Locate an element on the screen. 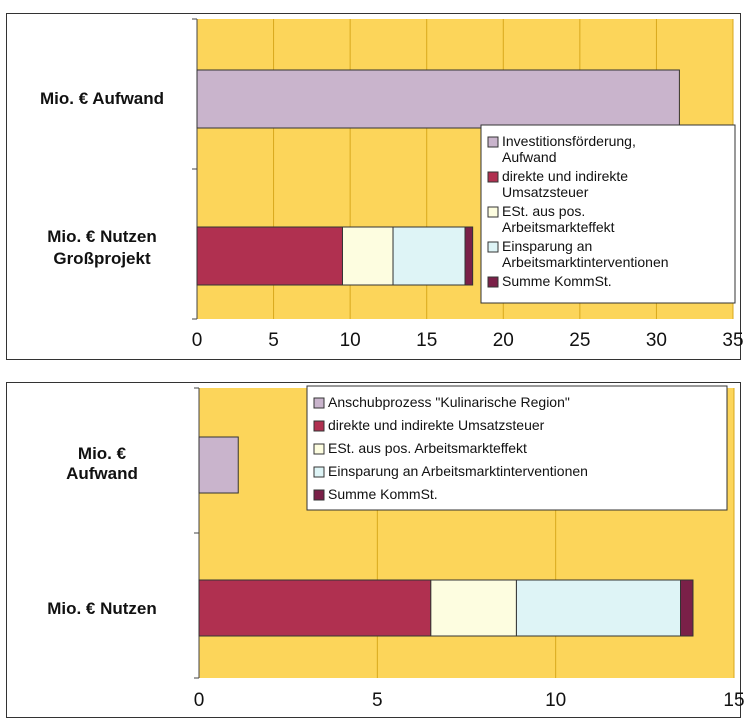 This screenshot has width=744, height=723. chart-1-tick-label: 35 is located at coordinates (732, 340).